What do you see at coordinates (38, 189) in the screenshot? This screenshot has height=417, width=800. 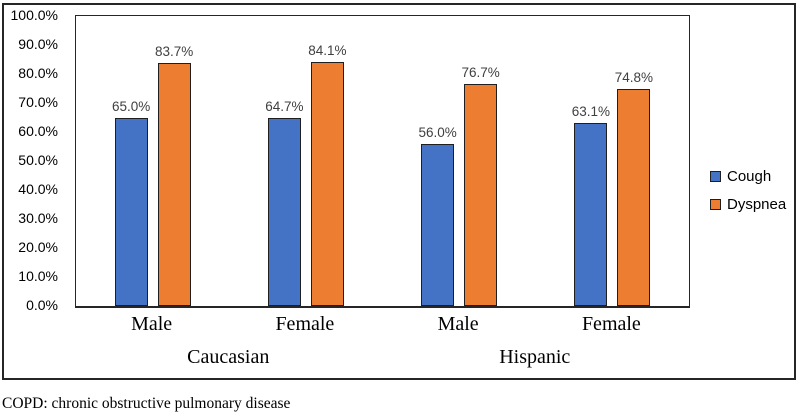 I see `y-tick-label: 40.0%` at bounding box center [38, 189].